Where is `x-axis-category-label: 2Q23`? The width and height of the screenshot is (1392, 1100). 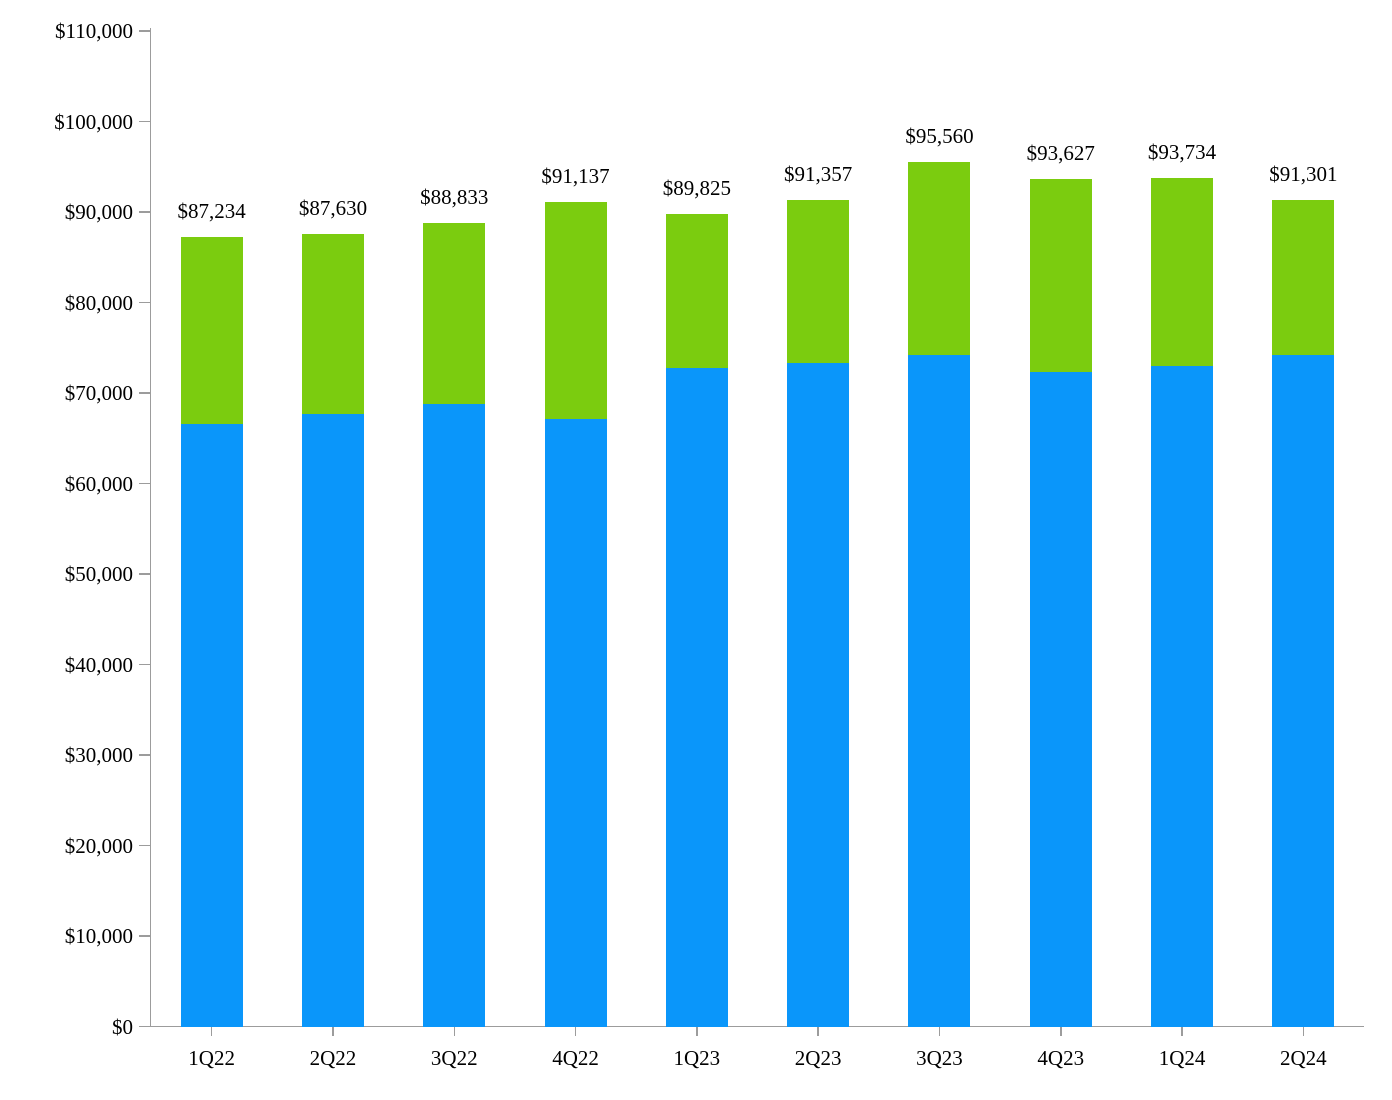
x-axis-category-label: 2Q23 is located at coordinates (818, 1058).